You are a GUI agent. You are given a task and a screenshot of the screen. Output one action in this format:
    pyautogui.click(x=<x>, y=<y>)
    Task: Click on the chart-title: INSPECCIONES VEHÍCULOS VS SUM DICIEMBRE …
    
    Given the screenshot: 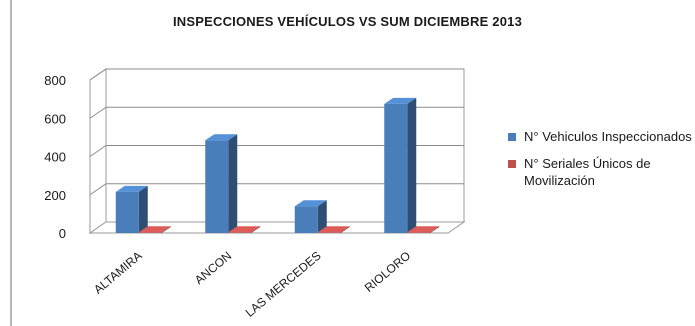 What is the action you would take?
    pyautogui.click(x=347, y=21)
    